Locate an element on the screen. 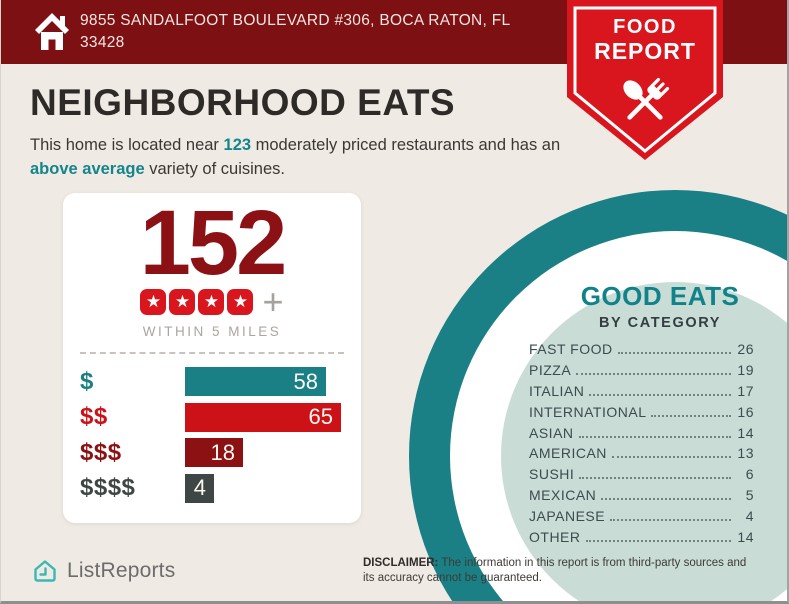 The height and width of the screenshot is (604, 789). category-row: INTERNATIONAL 16 is located at coordinates (641, 412).